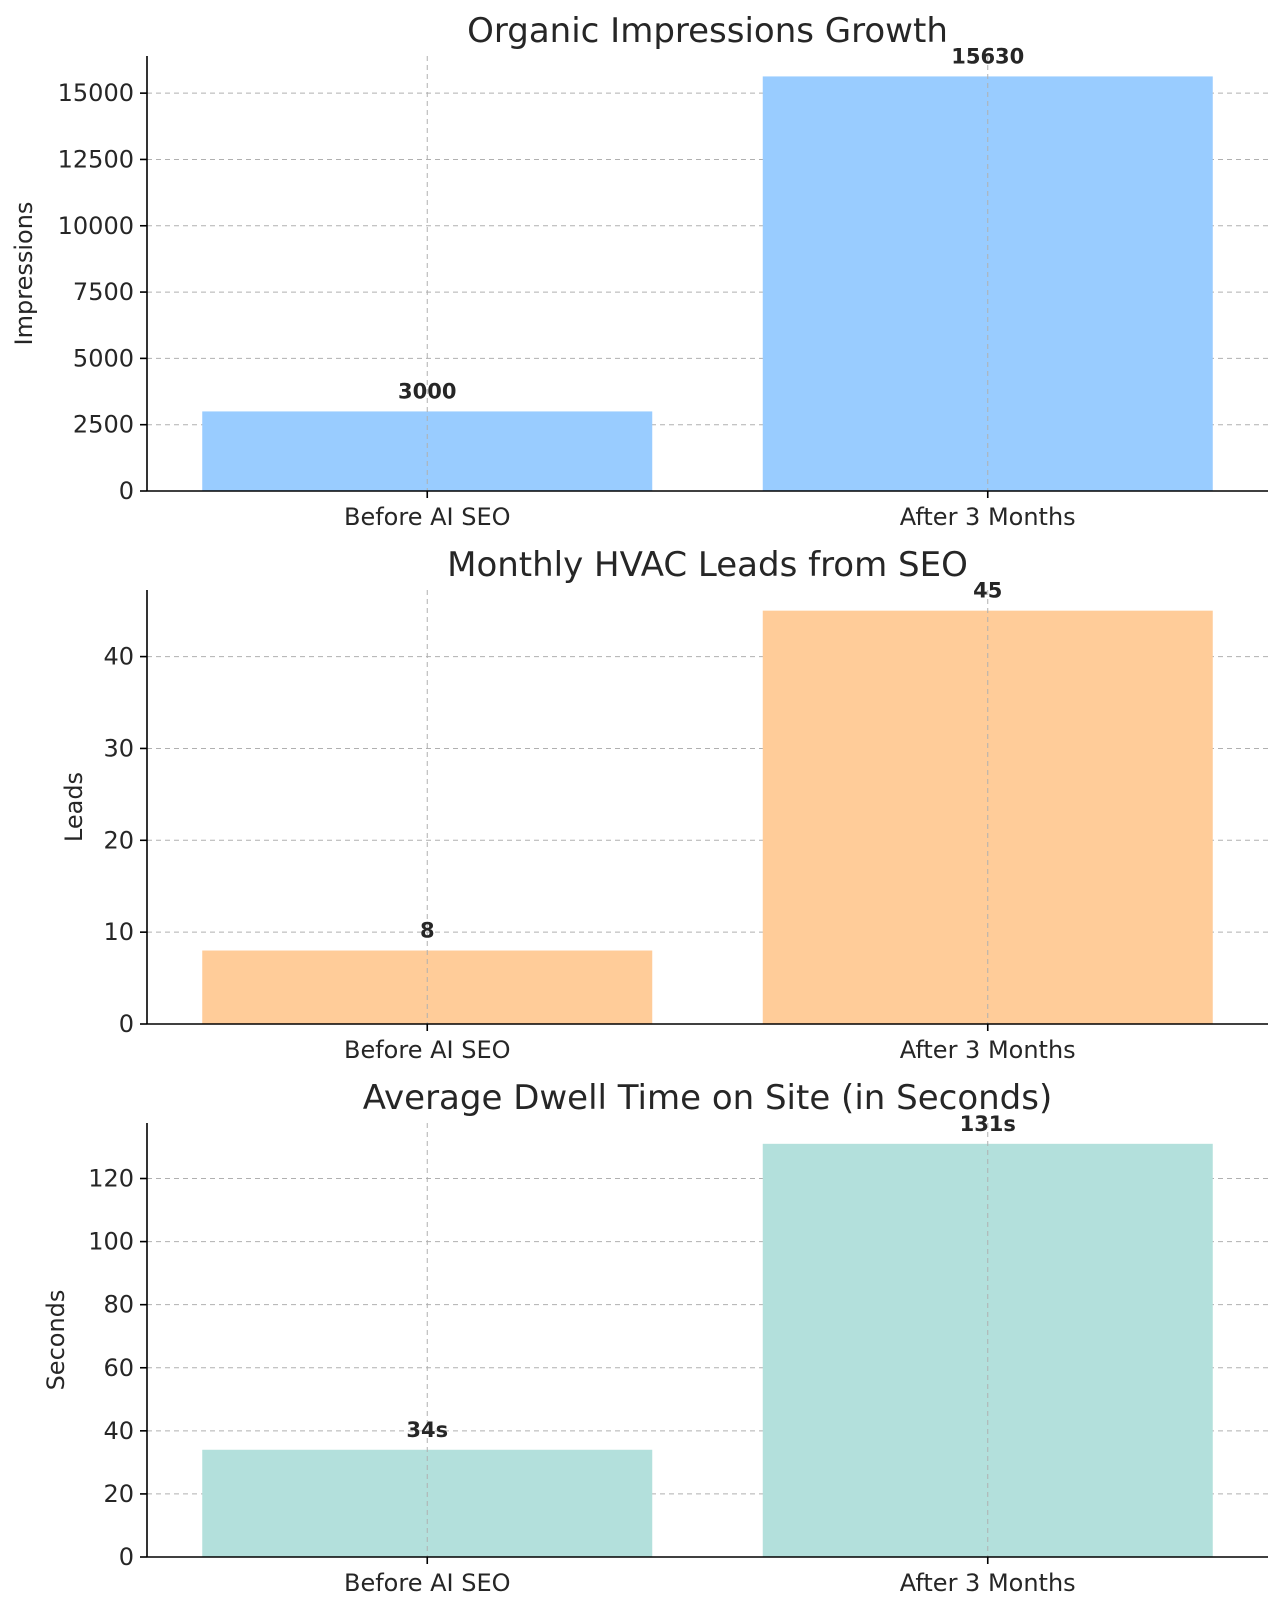 The width and height of the screenshot is (1277, 1605). Describe the element at coordinates (96, 226) in the screenshot. I see `y-tick-label: 10000` at that location.